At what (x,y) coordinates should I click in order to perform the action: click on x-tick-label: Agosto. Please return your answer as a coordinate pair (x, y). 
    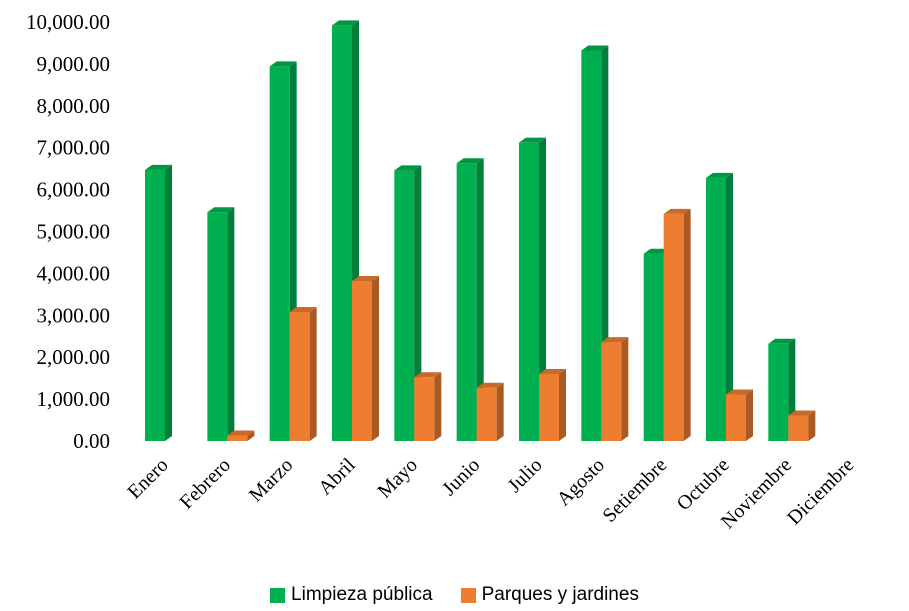
    Looking at the image, I should click on (581, 482).